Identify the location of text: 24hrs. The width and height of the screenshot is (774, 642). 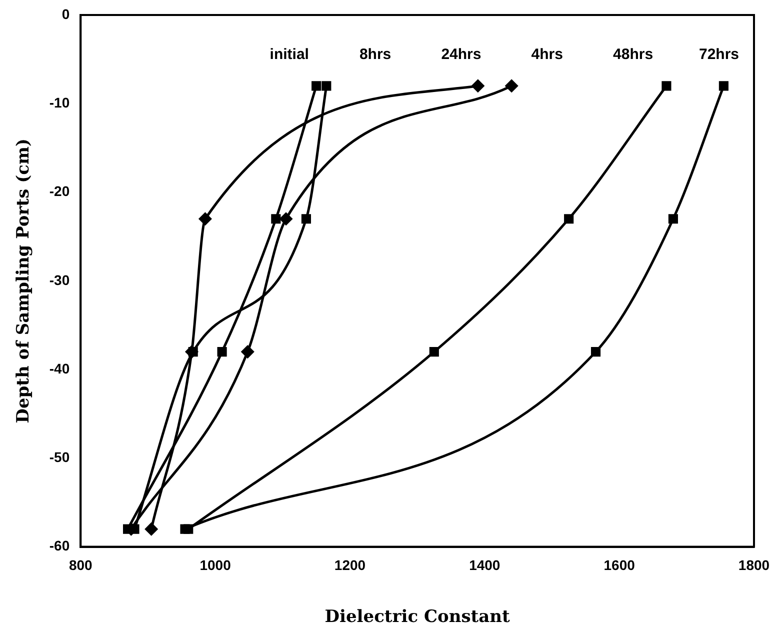
(461, 55).